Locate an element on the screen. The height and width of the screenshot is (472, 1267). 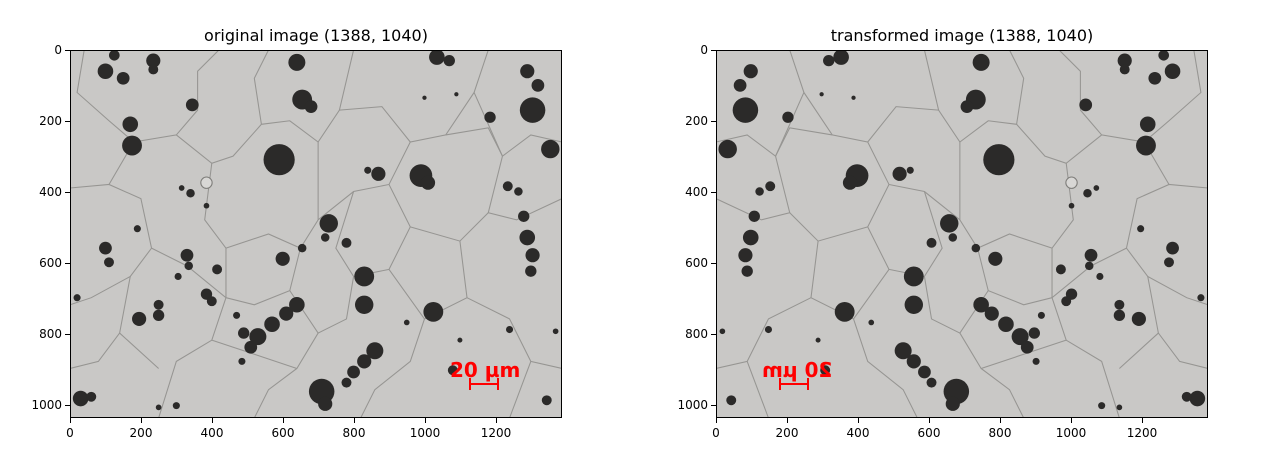
transformed-image-title: transformed image (1388, 1040) is located at coordinates (962, 35).